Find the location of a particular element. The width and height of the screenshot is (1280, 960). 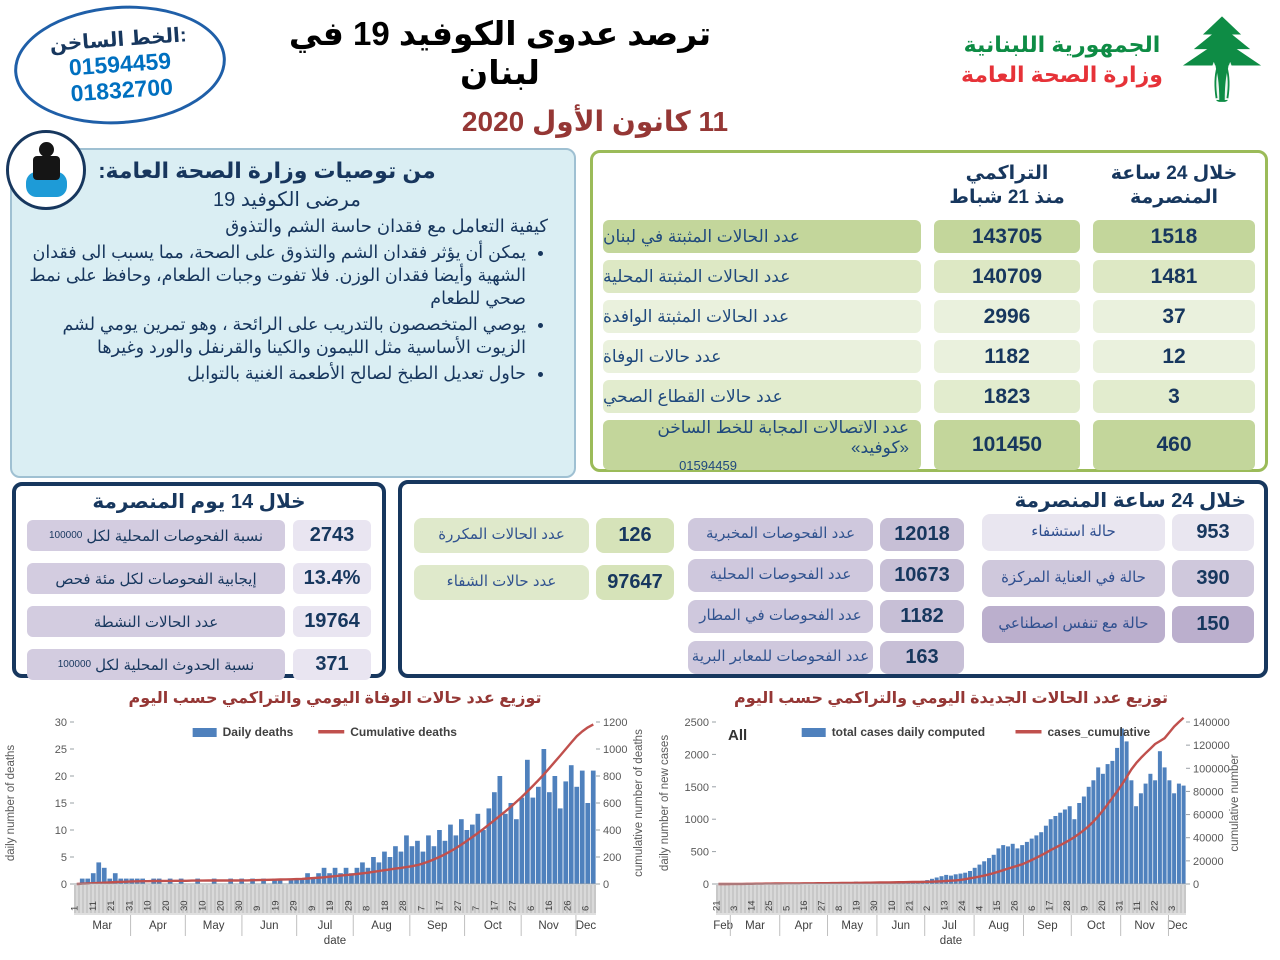

column-header-cumulative: التراكمي منذ 21 شباط is located at coordinates (1007, 185).